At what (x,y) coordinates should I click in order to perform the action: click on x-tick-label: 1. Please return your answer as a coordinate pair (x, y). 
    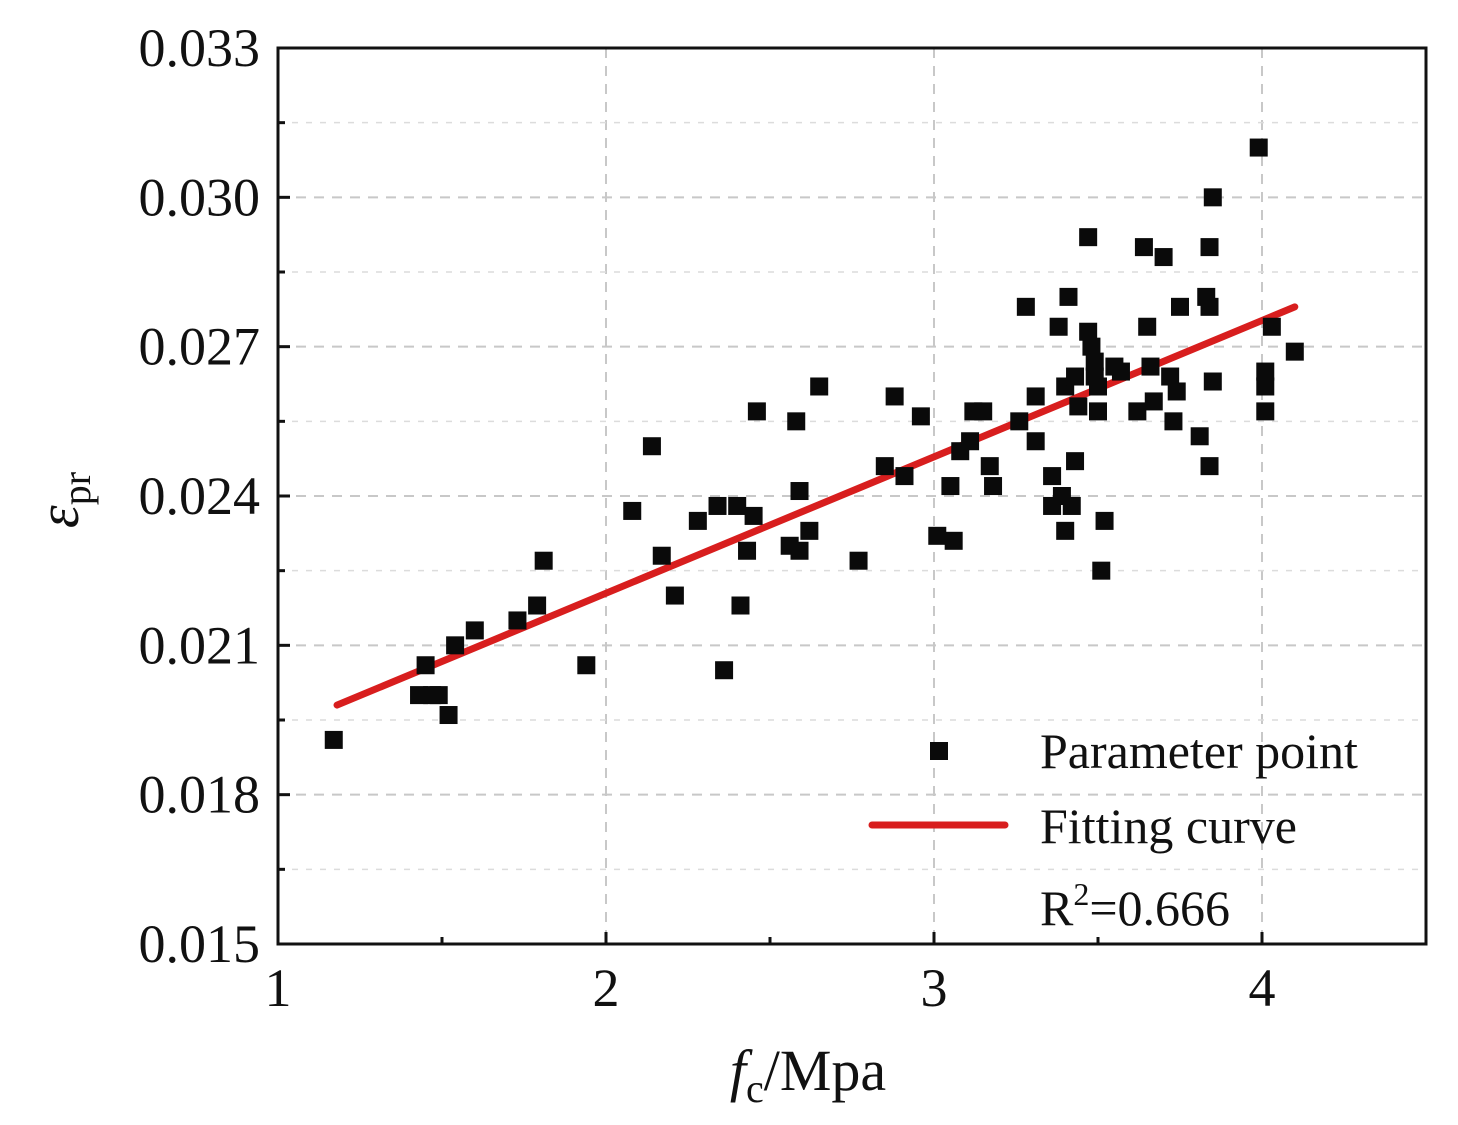
    Looking at the image, I should click on (278, 988).